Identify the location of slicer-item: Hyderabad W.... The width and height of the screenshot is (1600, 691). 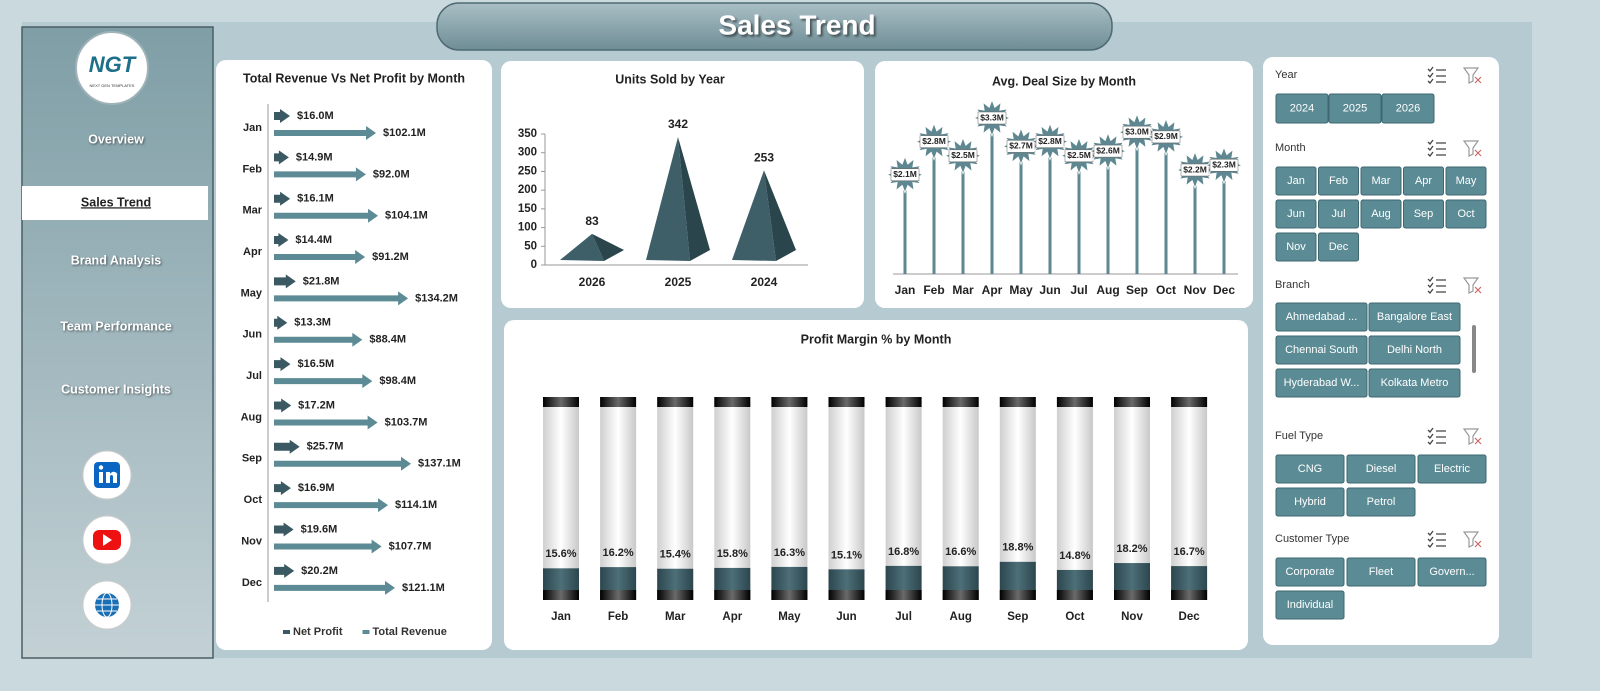
(1322, 383).